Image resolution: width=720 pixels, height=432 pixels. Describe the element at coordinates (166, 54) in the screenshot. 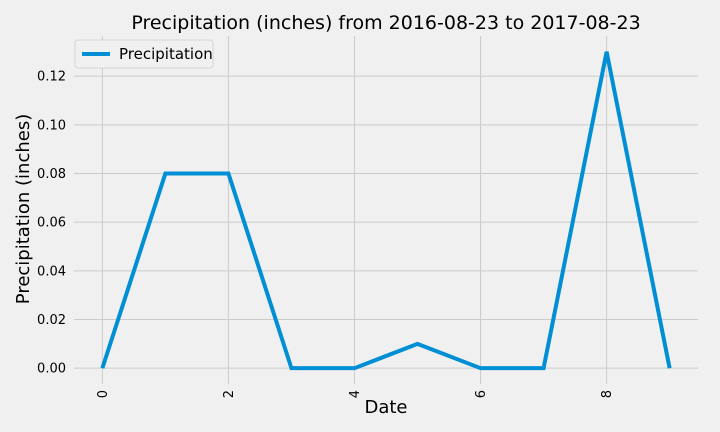

I see `legend-label: Precipitation` at that location.